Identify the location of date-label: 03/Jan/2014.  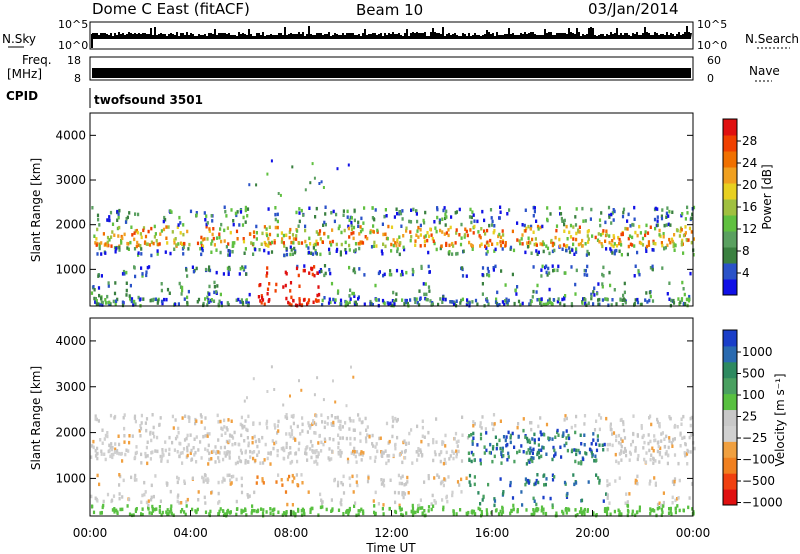
(633, 9).